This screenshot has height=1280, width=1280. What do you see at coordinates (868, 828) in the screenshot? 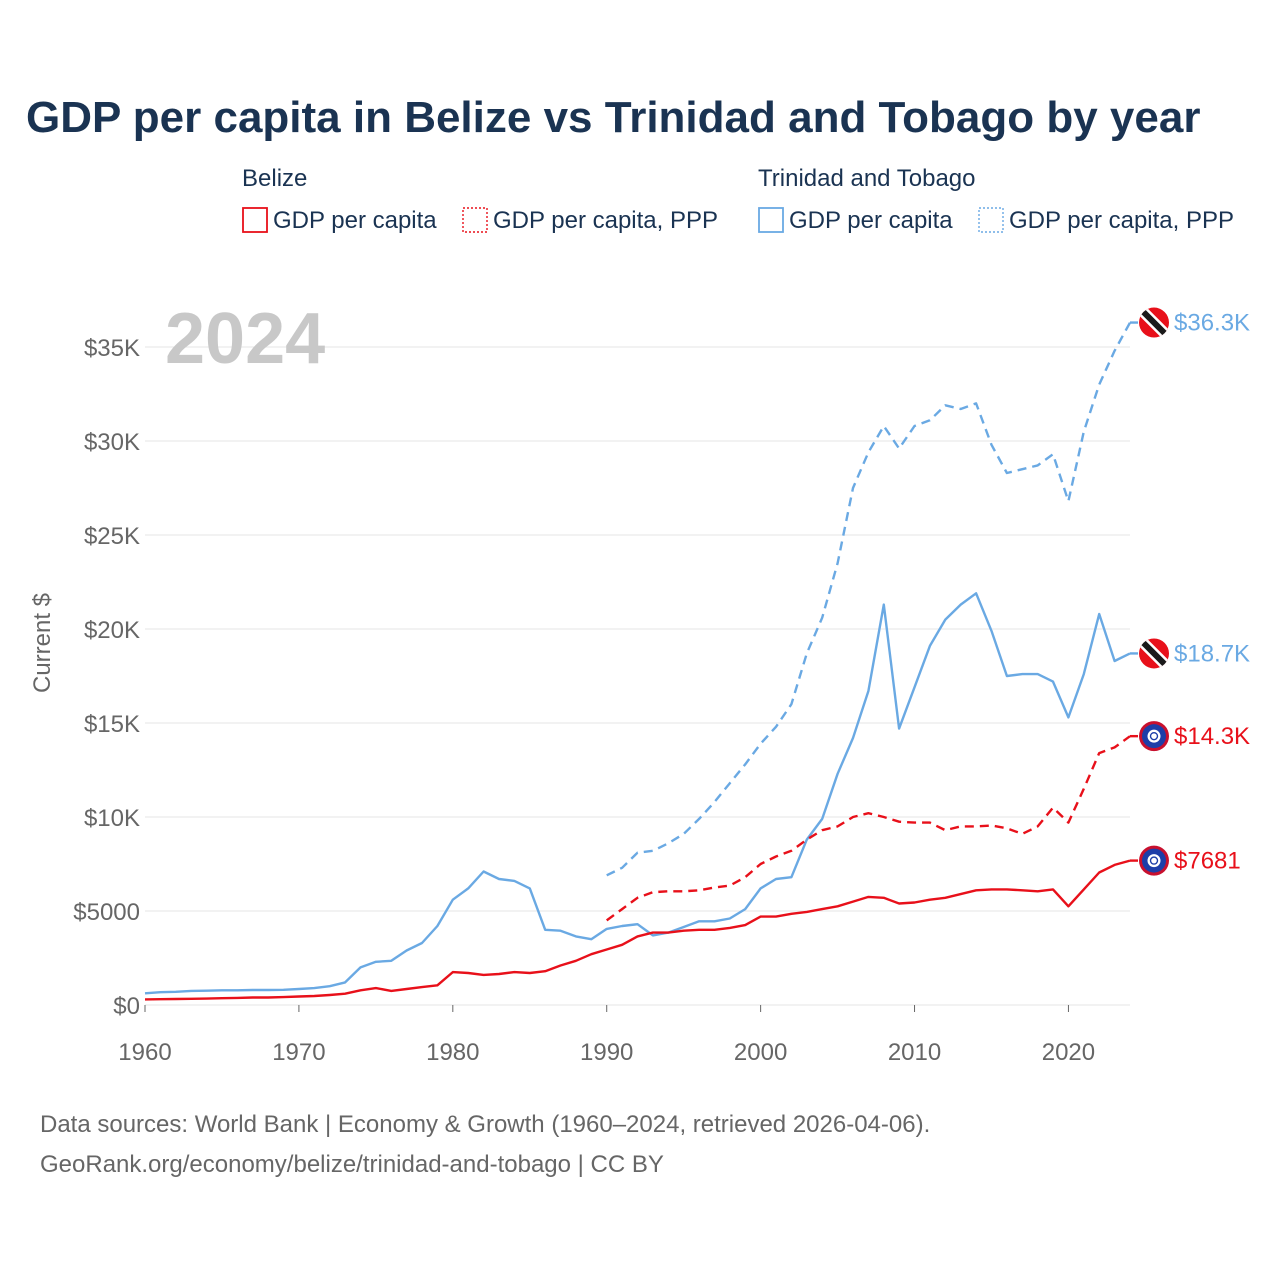
I see `series-line-bz_ppp` at bounding box center [868, 828].